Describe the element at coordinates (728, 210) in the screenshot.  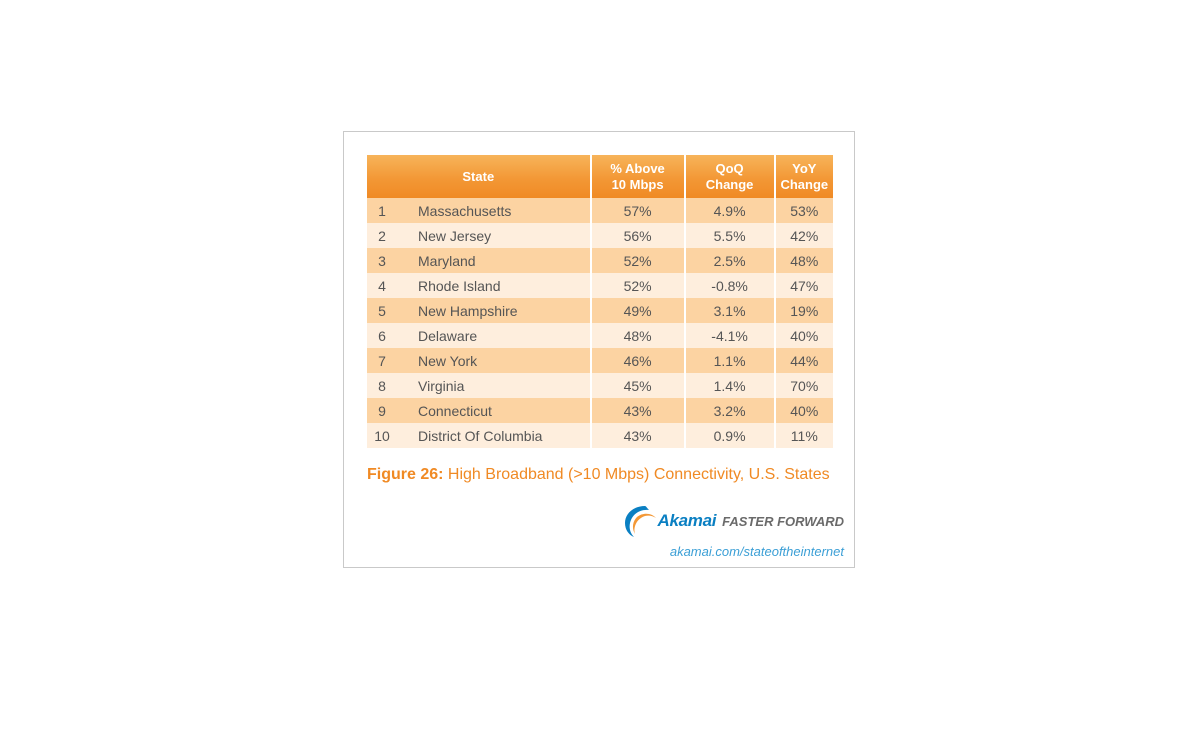
I see `cell-qoq-change: 4.9%` at that location.